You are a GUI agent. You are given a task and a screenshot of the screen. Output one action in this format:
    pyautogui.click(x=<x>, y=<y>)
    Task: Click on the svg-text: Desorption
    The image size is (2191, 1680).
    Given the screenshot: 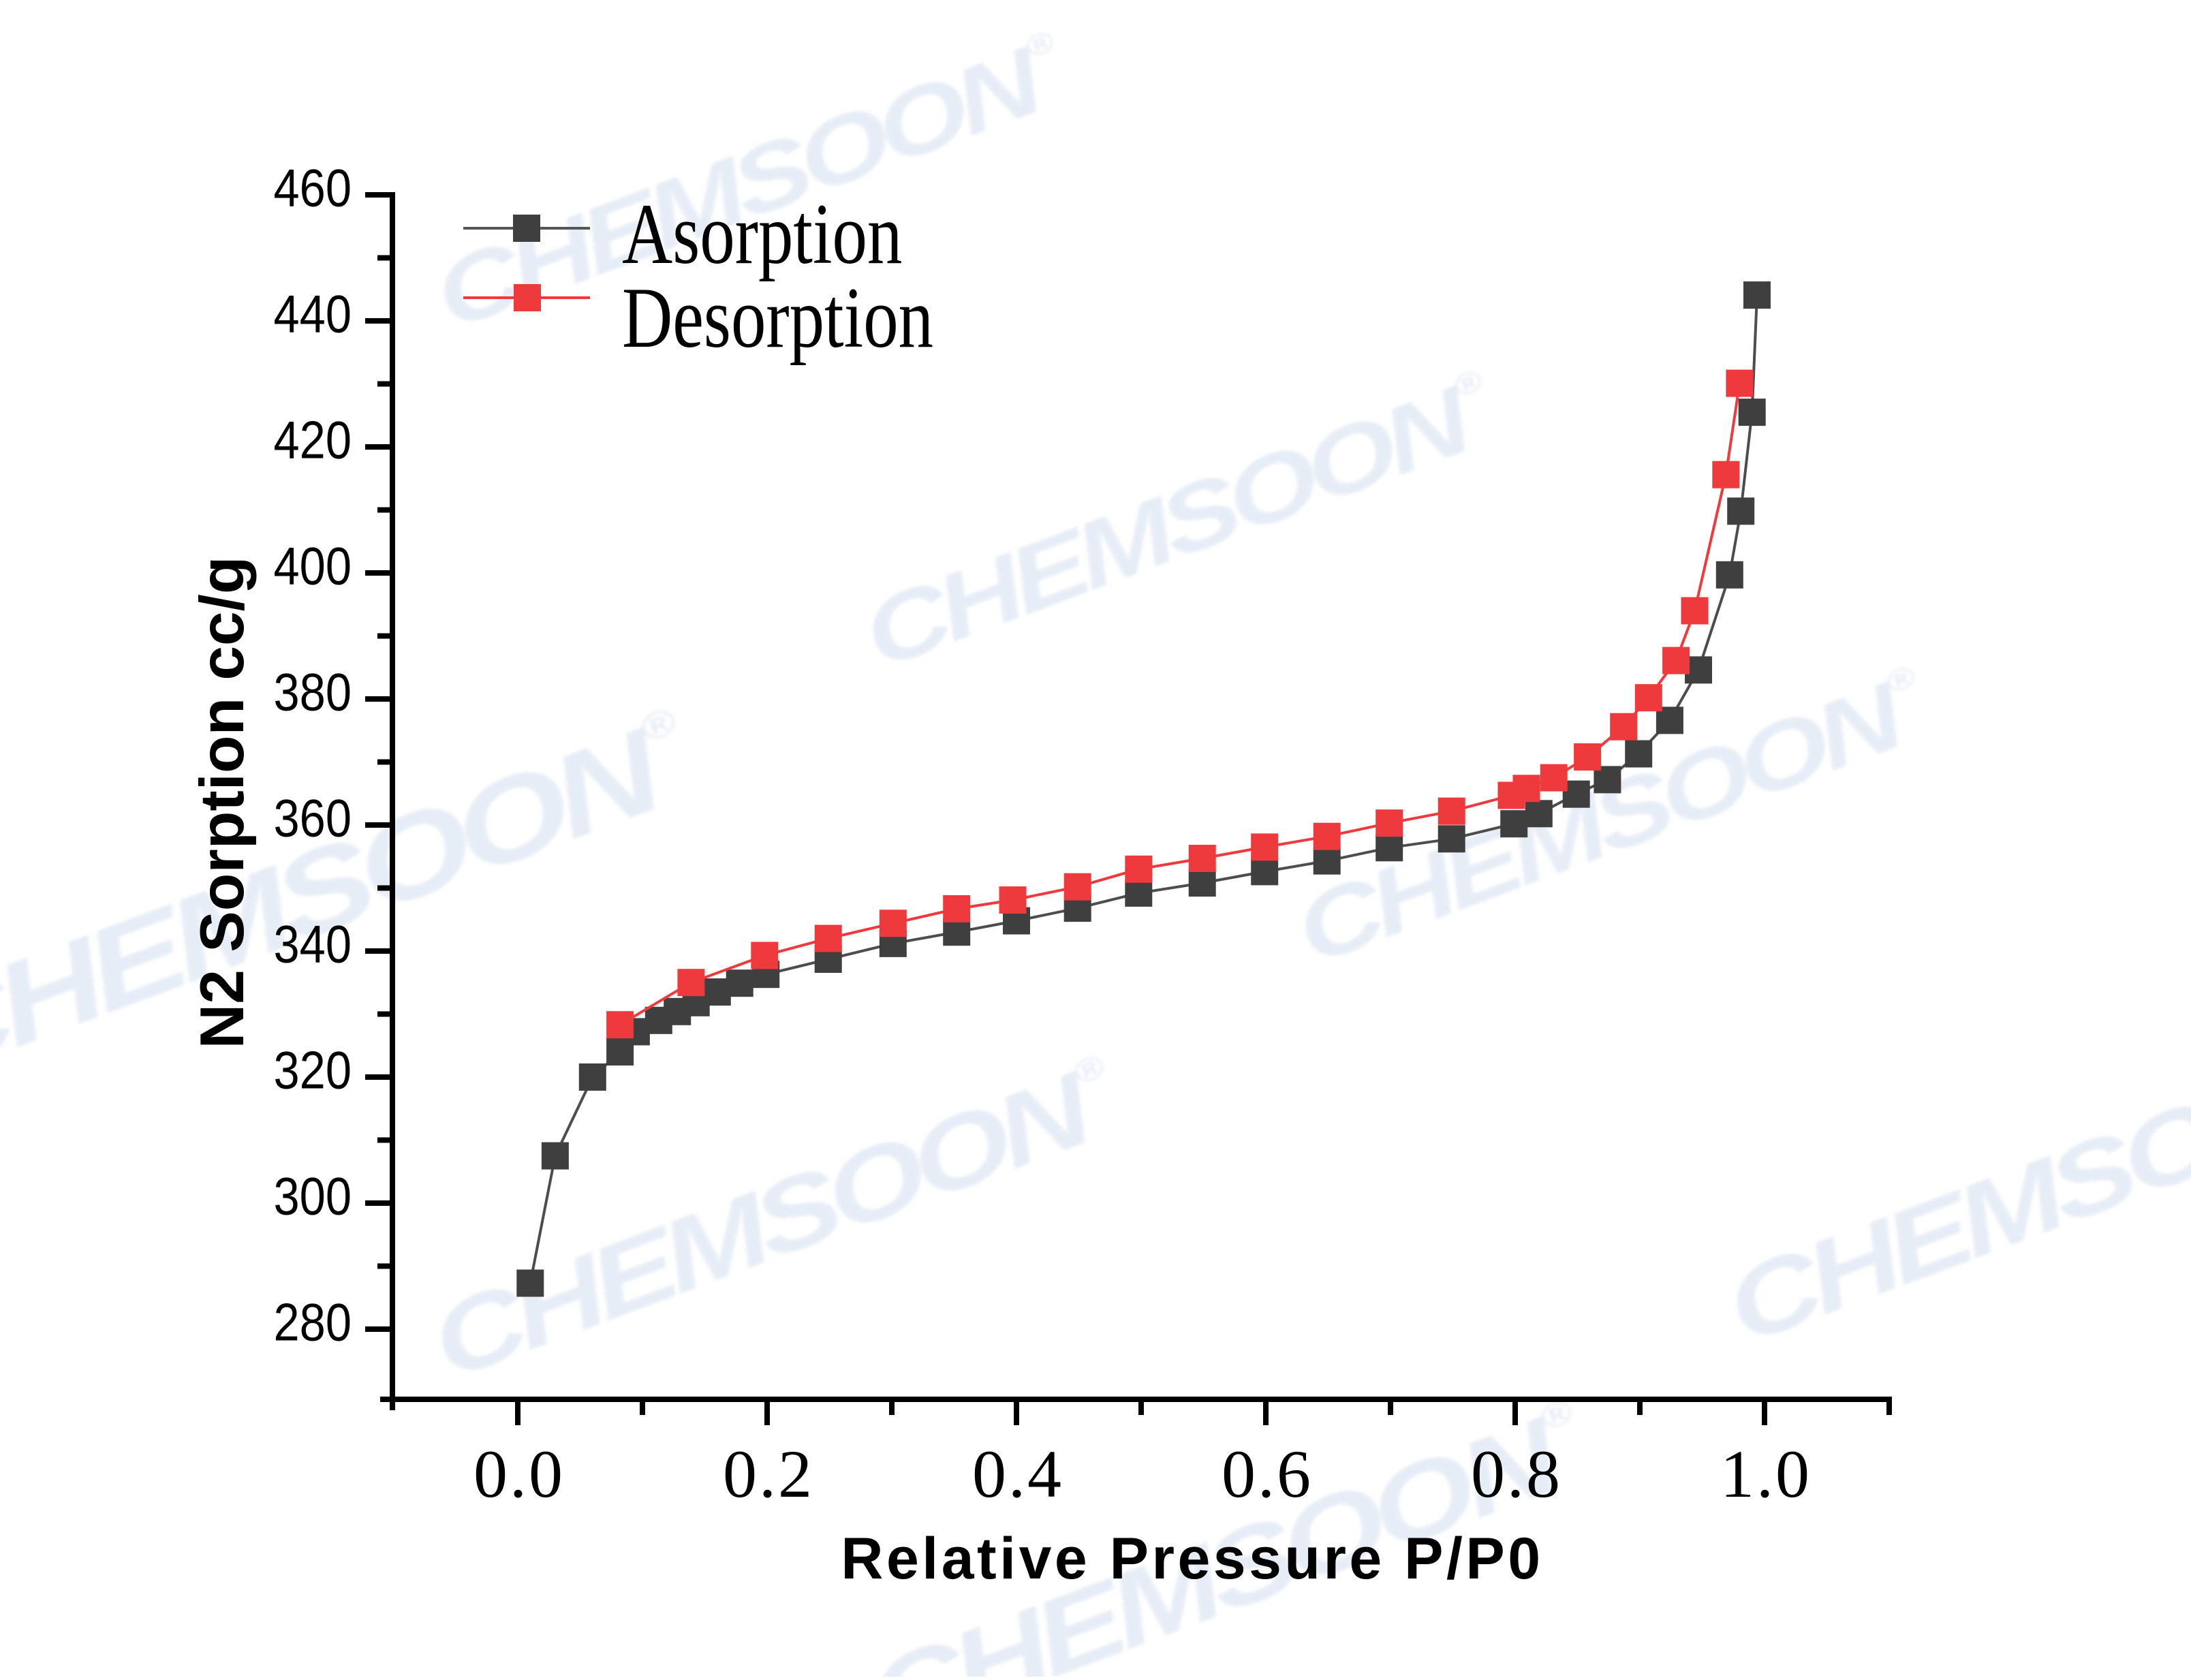 What is the action you would take?
    pyautogui.click(x=777, y=318)
    